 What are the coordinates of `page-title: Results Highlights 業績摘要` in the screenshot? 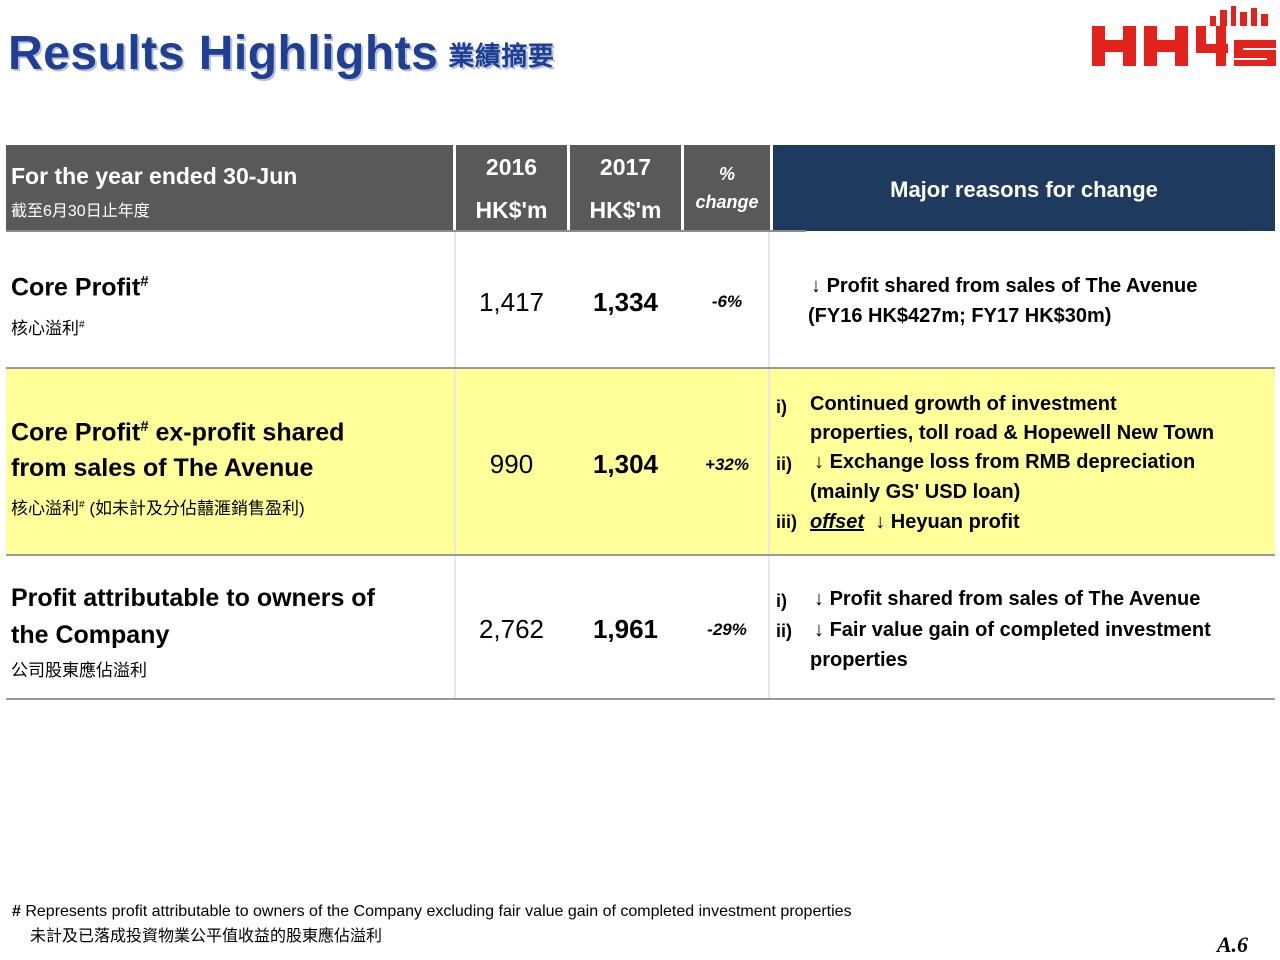 It's located at (281, 53).